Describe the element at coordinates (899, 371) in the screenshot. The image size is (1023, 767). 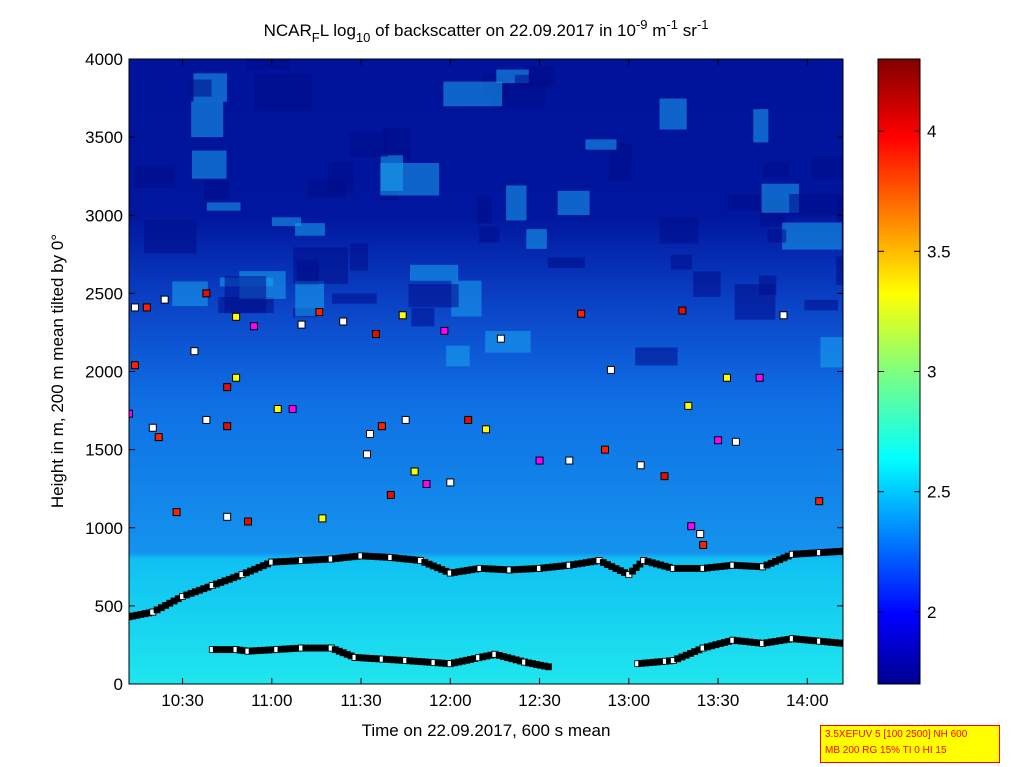
I see `colorbar` at that location.